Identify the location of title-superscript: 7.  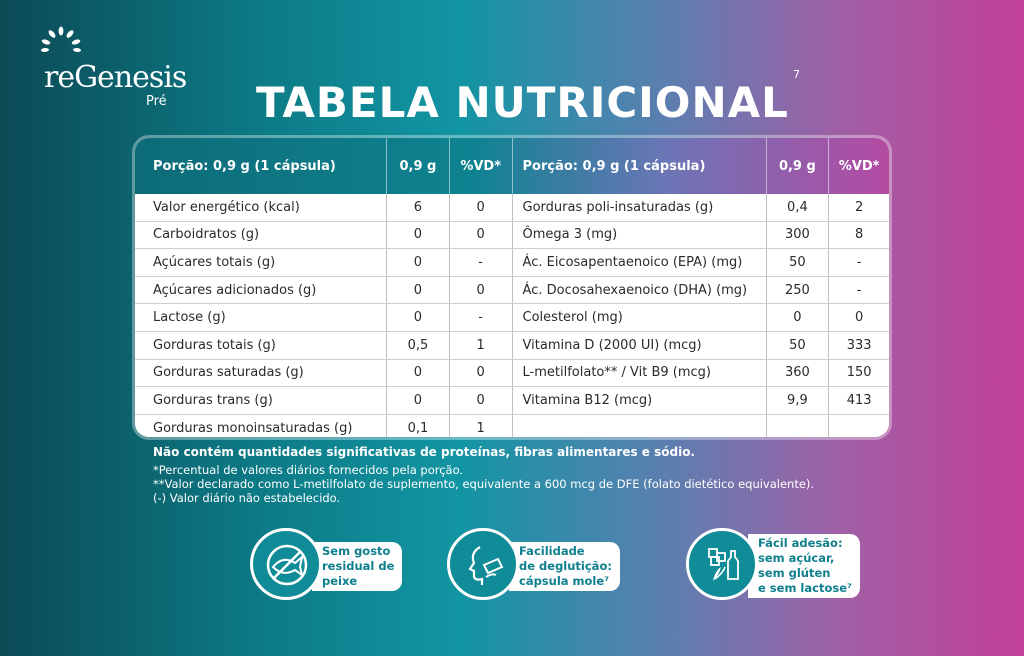
(796, 74).